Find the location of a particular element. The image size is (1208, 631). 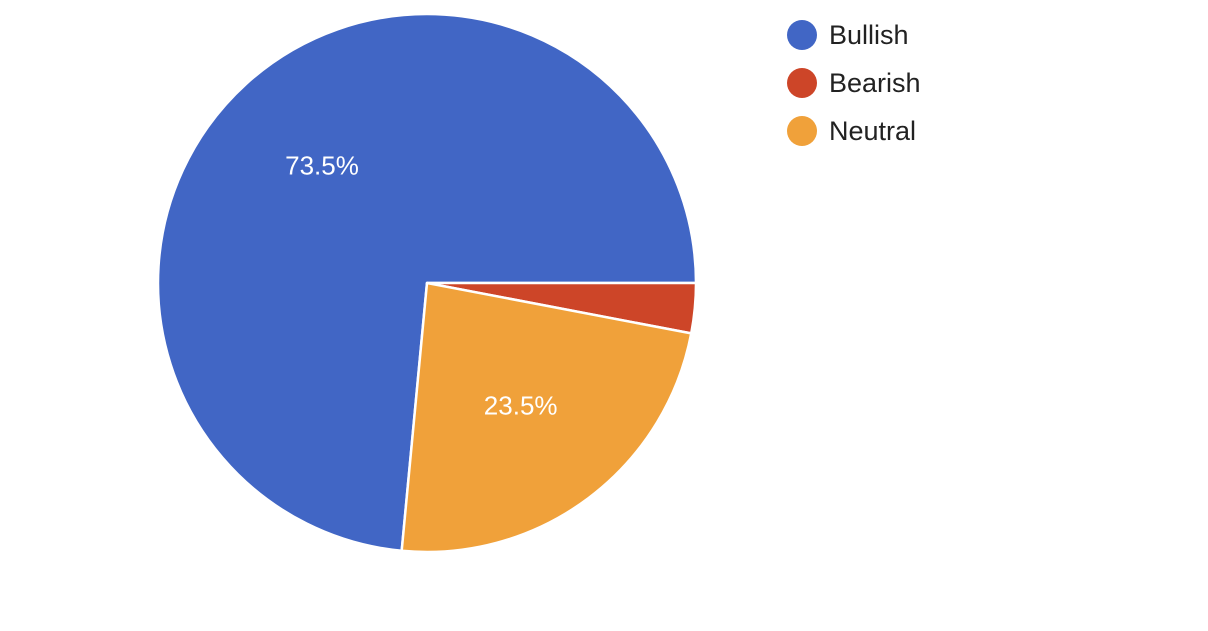

slice-labels: 73.5% 23.5% is located at coordinates (421, 285).